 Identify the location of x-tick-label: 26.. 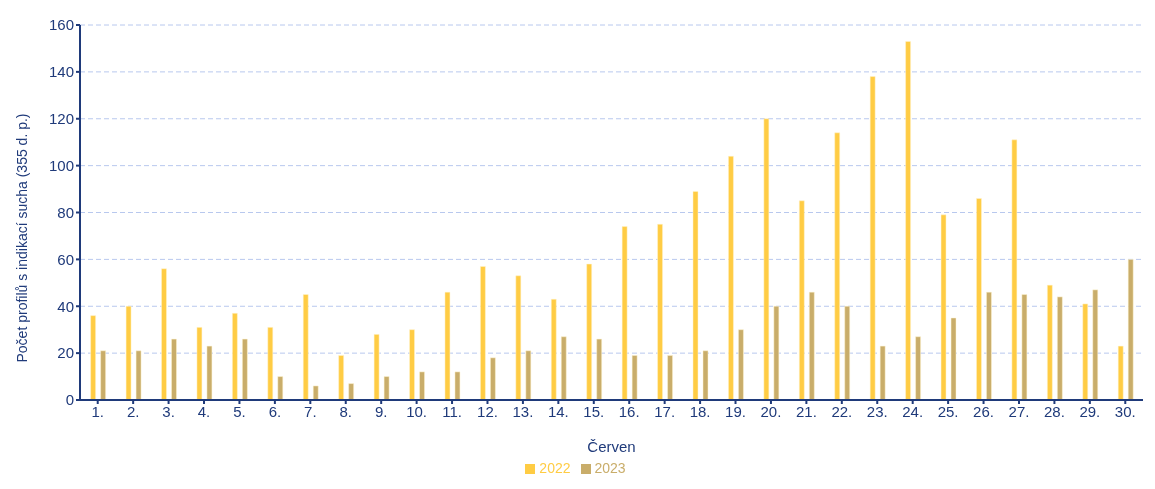
(983, 411).